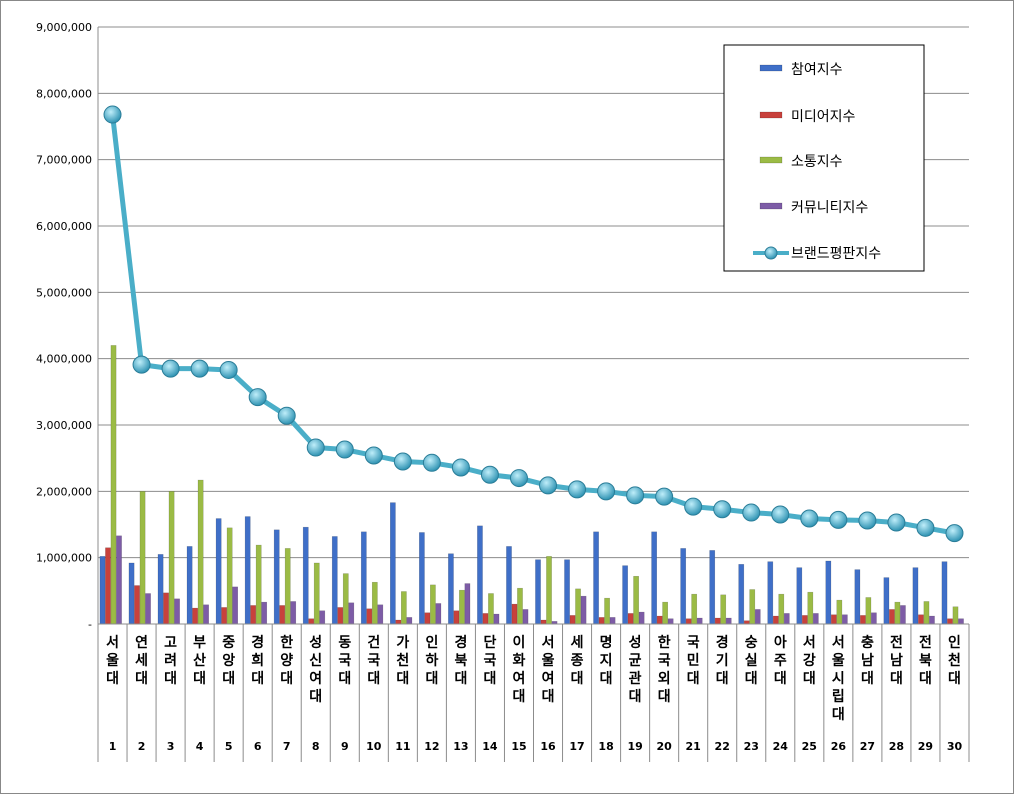 The height and width of the screenshot is (797, 1014). What do you see at coordinates (634, 746) in the screenshot?
I see `rank-label: 19` at bounding box center [634, 746].